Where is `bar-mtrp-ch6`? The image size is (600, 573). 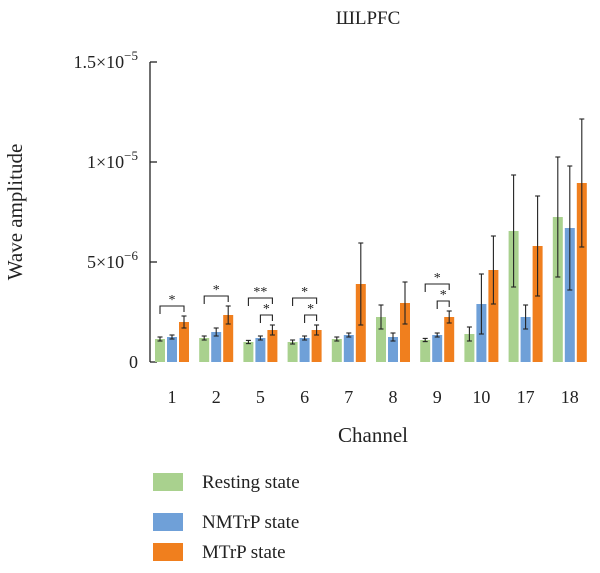 bar-mtrp-ch6 is located at coordinates (316, 346).